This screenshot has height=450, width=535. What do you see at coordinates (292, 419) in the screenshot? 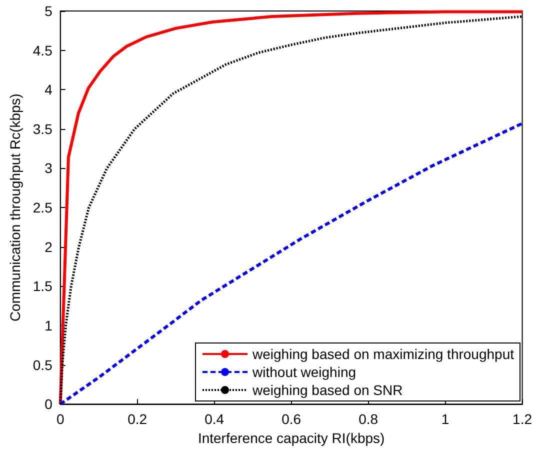
I see `x-tick-label: 0.6` at bounding box center [292, 419].